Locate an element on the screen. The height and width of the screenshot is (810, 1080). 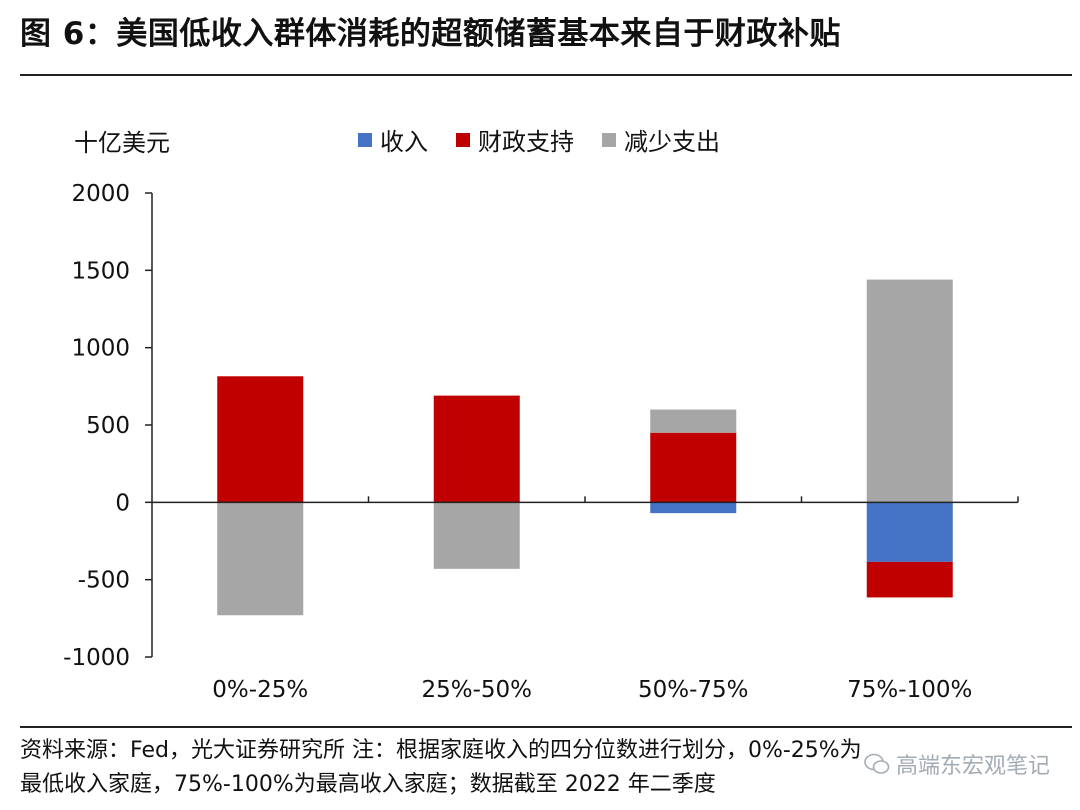
legend-item-fiscal-support: 财政支持 is located at coordinates (515, 139).